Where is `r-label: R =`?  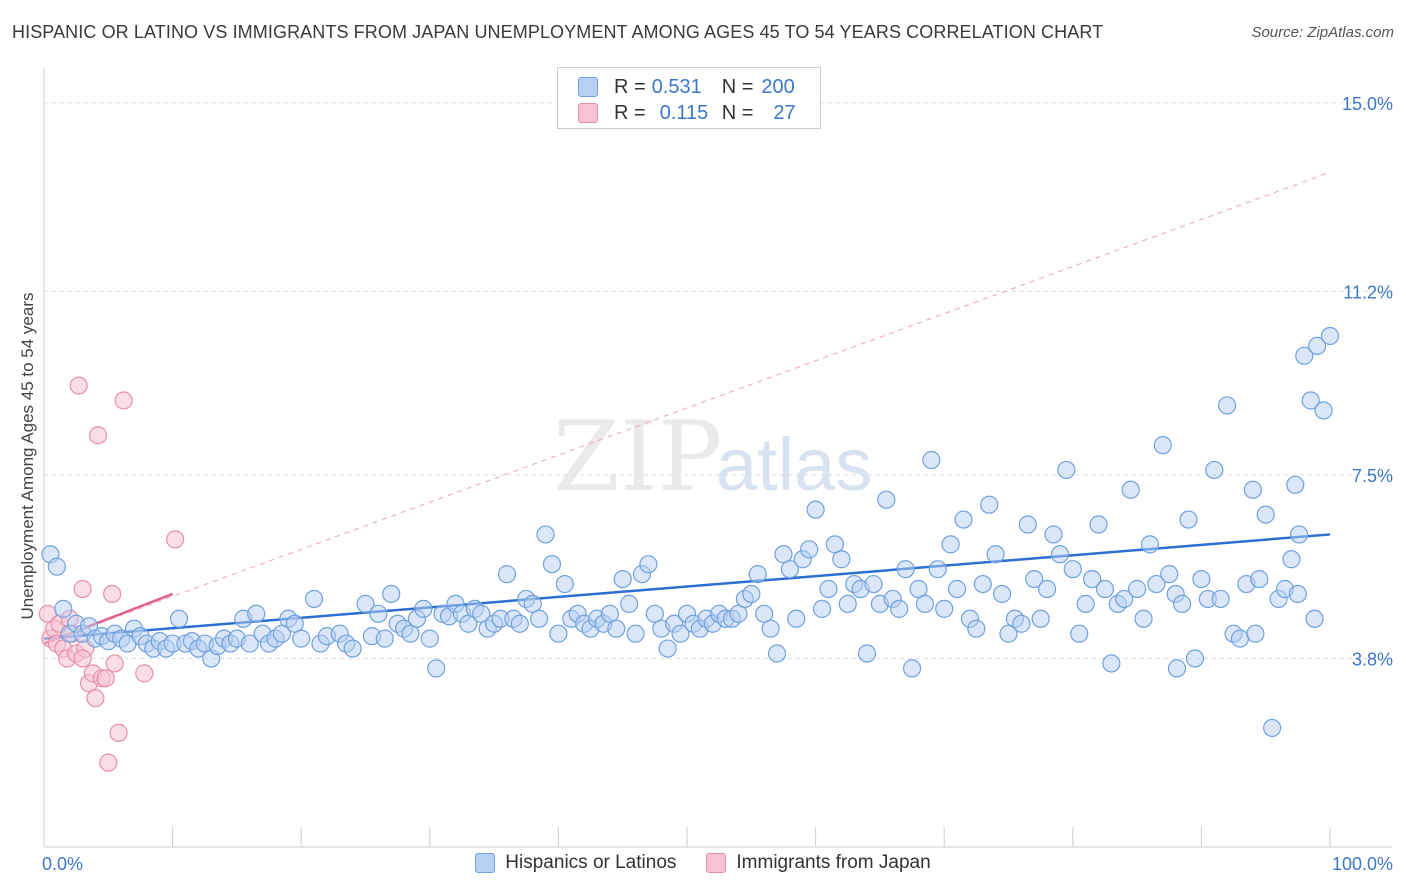 r-label: R = is located at coordinates (630, 112).